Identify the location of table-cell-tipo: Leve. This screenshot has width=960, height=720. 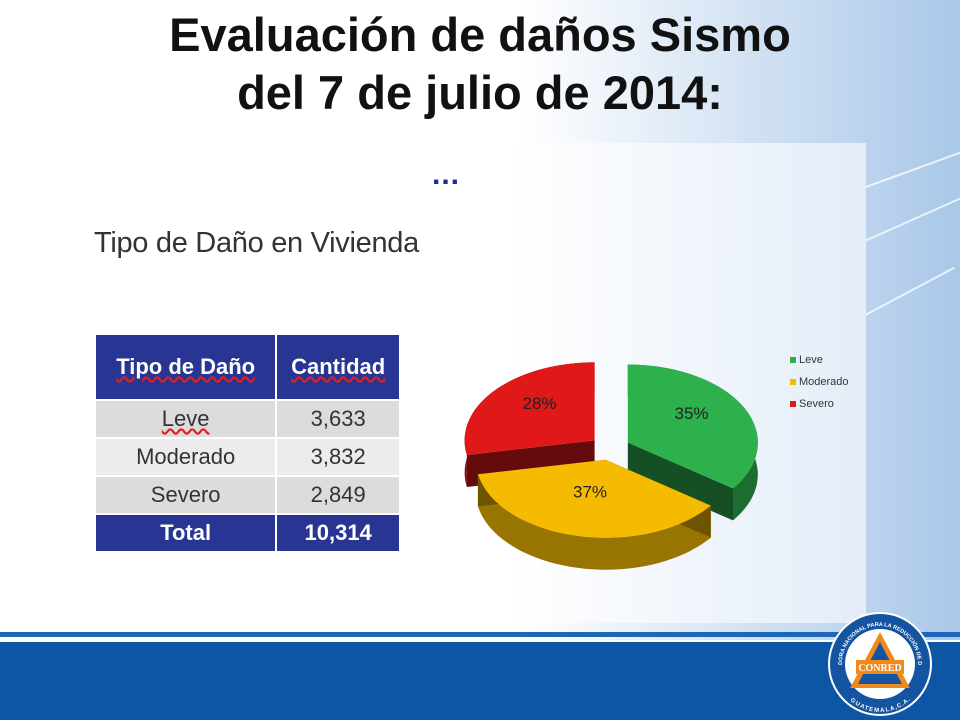
(185, 419).